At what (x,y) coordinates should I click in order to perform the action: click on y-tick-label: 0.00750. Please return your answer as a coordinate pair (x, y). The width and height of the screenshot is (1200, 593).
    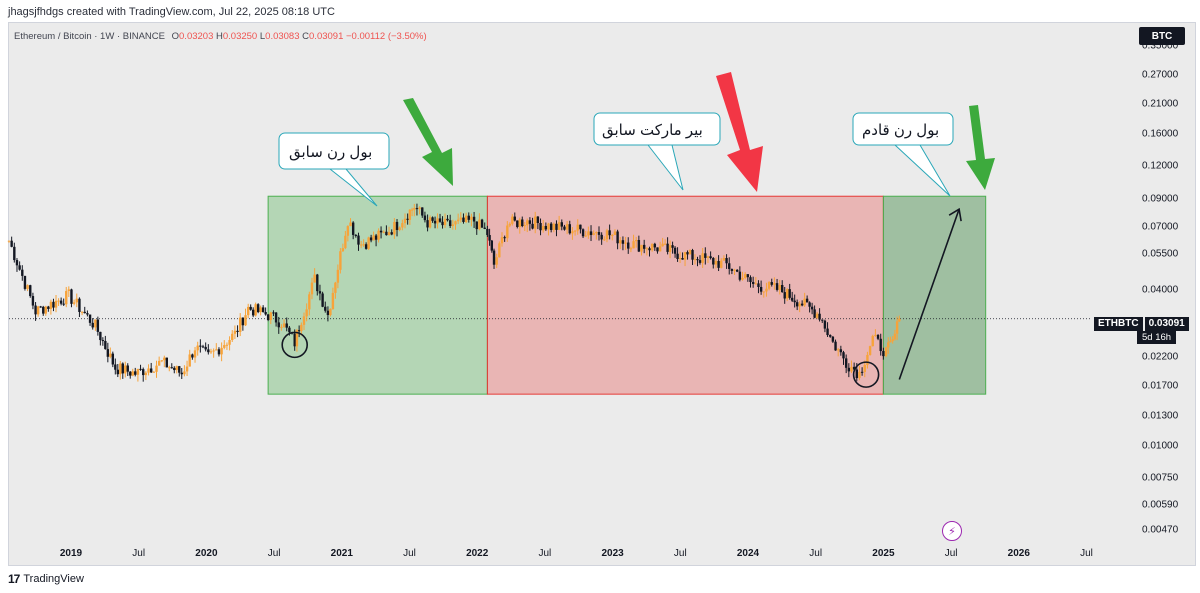
    Looking at the image, I should click on (1160, 478).